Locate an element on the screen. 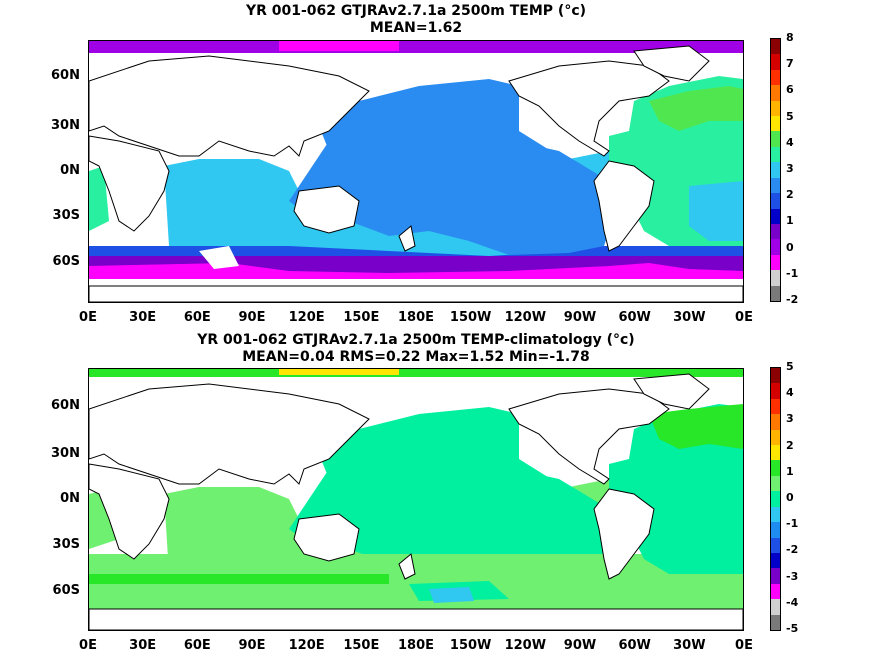  panel2-colorbar is located at coordinates (775, 499).